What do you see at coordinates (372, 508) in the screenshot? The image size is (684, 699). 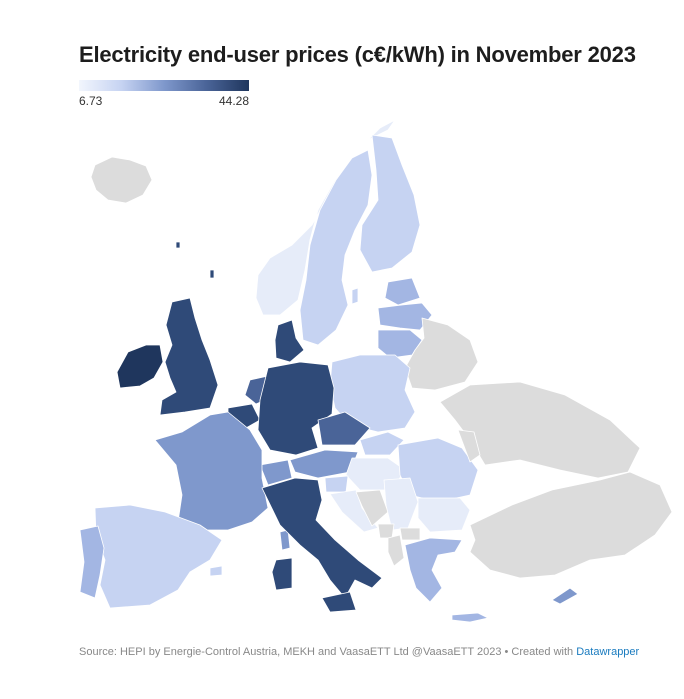 I see `region-bosnia` at bounding box center [372, 508].